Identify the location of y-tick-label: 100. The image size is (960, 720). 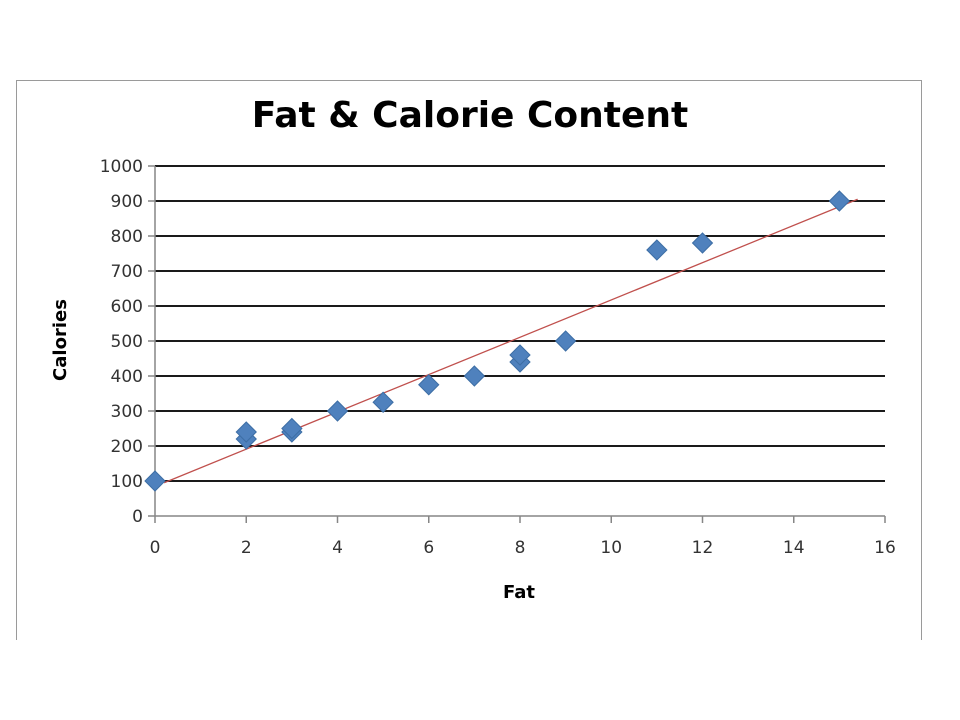
(127, 482).